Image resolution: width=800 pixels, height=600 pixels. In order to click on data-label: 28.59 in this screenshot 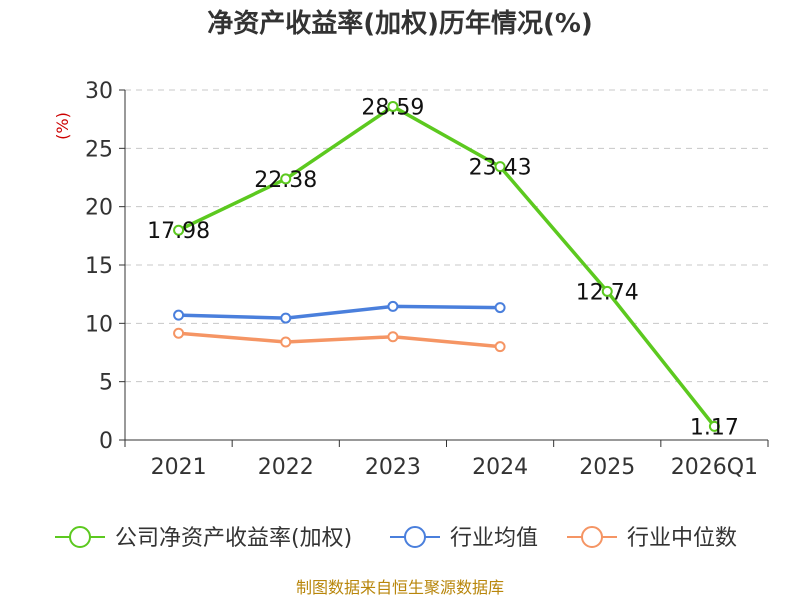, I will do `click(392, 107)`.